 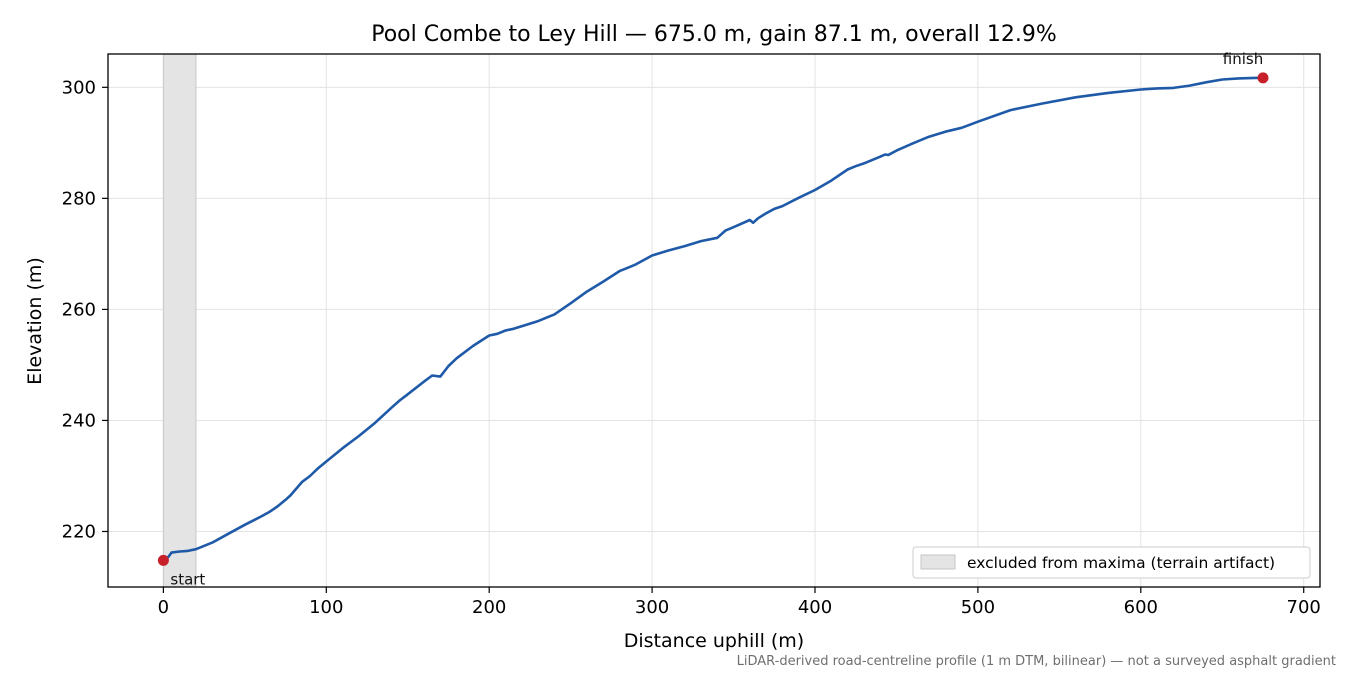 What do you see at coordinates (815, 607) in the screenshot?
I see `x-tick-label: 400` at bounding box center [815, 607].